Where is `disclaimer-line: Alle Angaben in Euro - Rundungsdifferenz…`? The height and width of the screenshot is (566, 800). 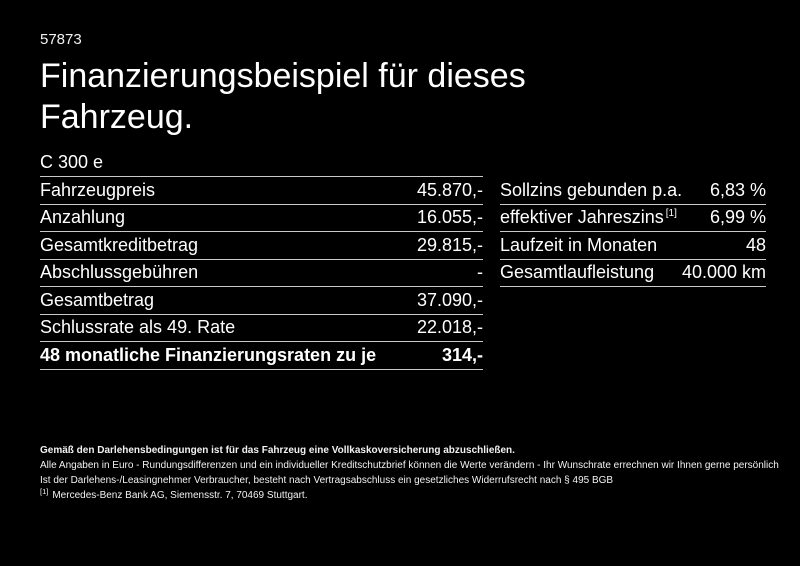
disclaimer-line: Alle Angaben in Euro - Rundungsdifferenz… is located at coordinates (409, 465).